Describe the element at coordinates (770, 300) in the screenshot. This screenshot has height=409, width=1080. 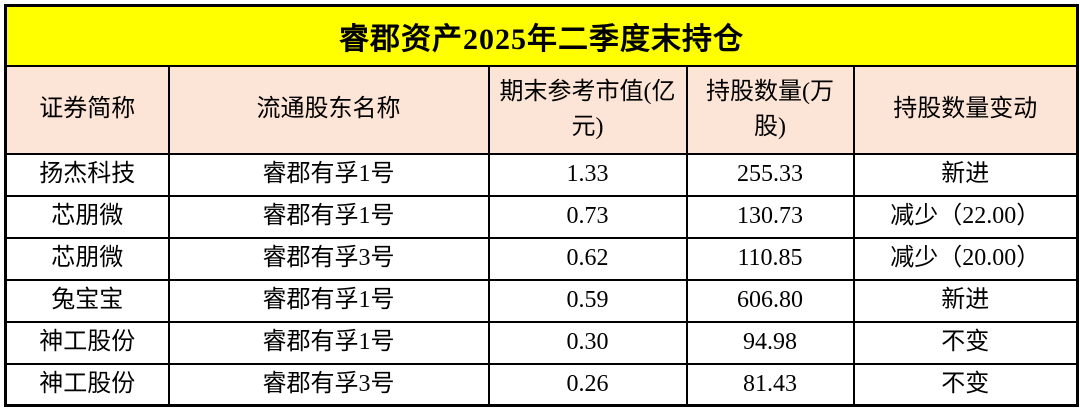
I see `table-cell: 606.80` at that location.